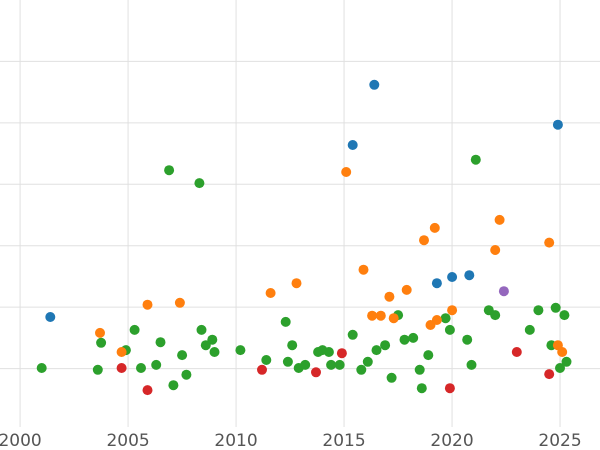  I want to click on x-tick-label: 2025, so click(559, 440).